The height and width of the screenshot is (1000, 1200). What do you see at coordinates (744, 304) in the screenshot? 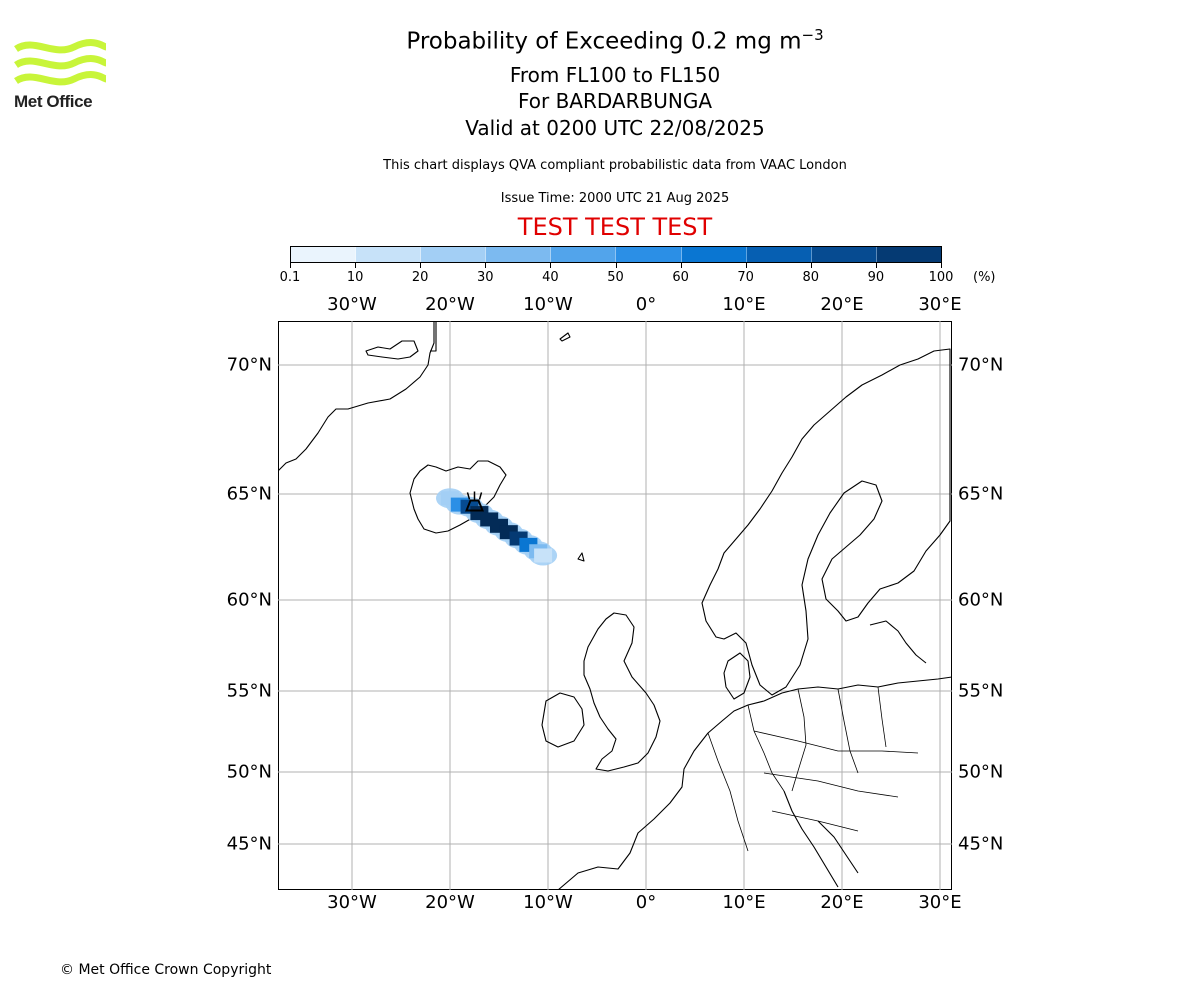
I see `longitude-label-top: 10°E` at bounding box center [744, 304].